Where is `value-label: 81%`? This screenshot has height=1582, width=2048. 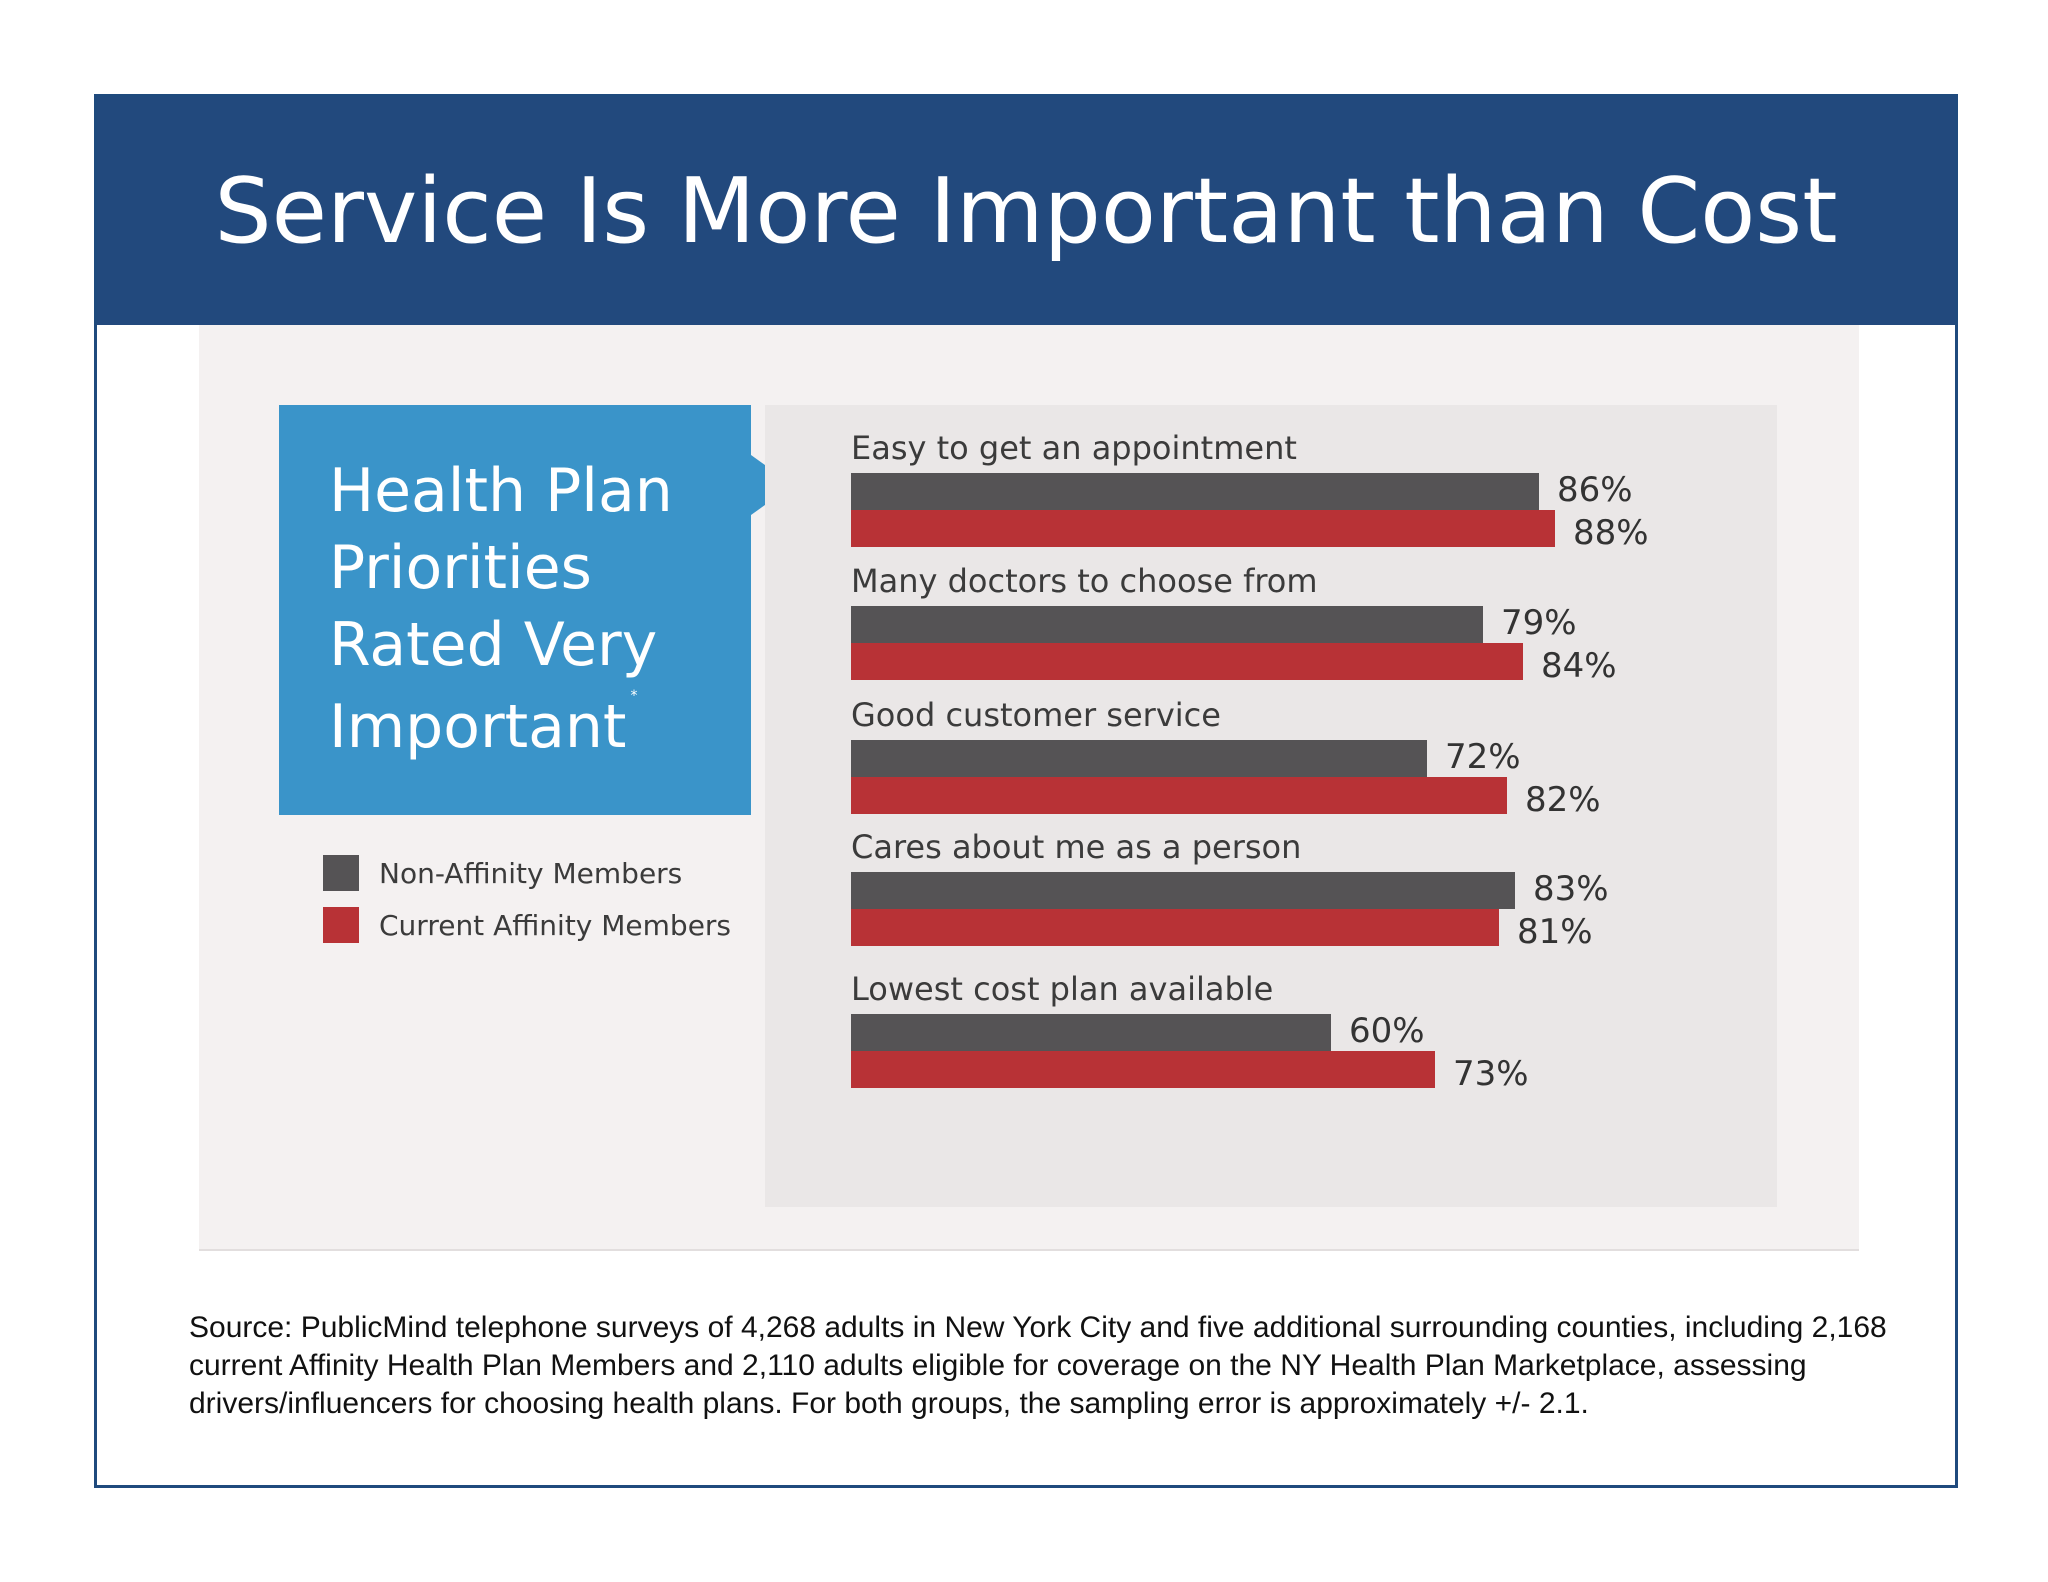
value-label: 81% is located at coordinates (1555, 932).